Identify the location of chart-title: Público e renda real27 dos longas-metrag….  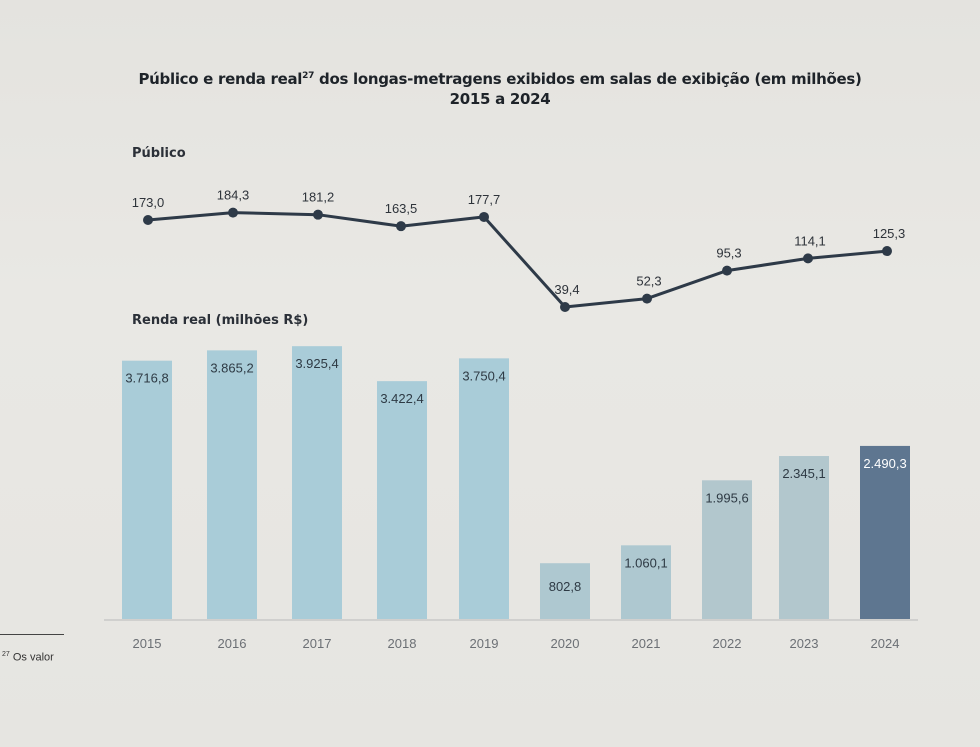
(490, 87).